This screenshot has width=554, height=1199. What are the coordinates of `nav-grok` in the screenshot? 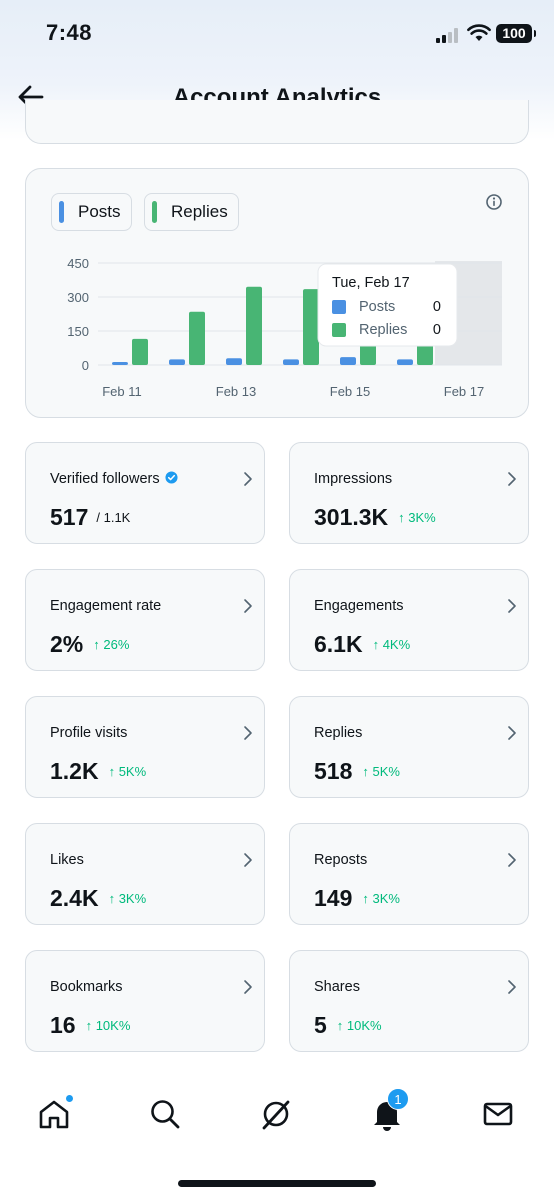 It's located at (276, 1114).